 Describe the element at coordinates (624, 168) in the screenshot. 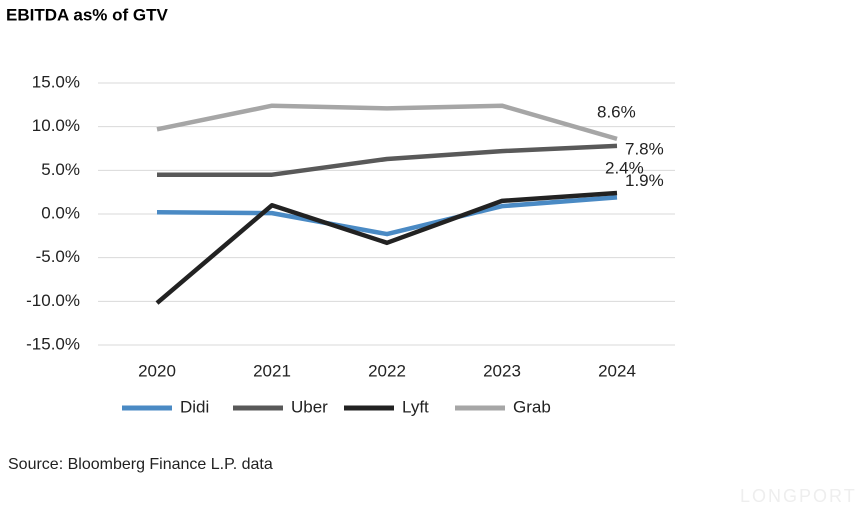

I see `data-label: 2.4%` at that location.